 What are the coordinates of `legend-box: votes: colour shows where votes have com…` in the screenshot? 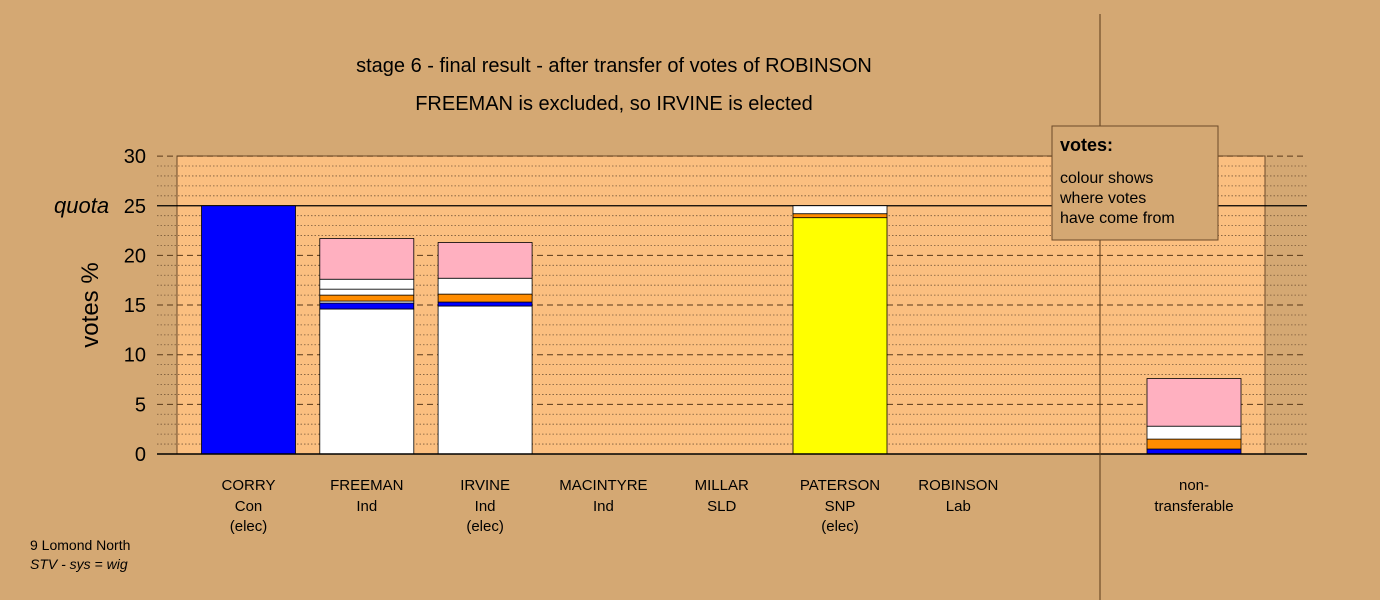 It's located at (1135, 183).